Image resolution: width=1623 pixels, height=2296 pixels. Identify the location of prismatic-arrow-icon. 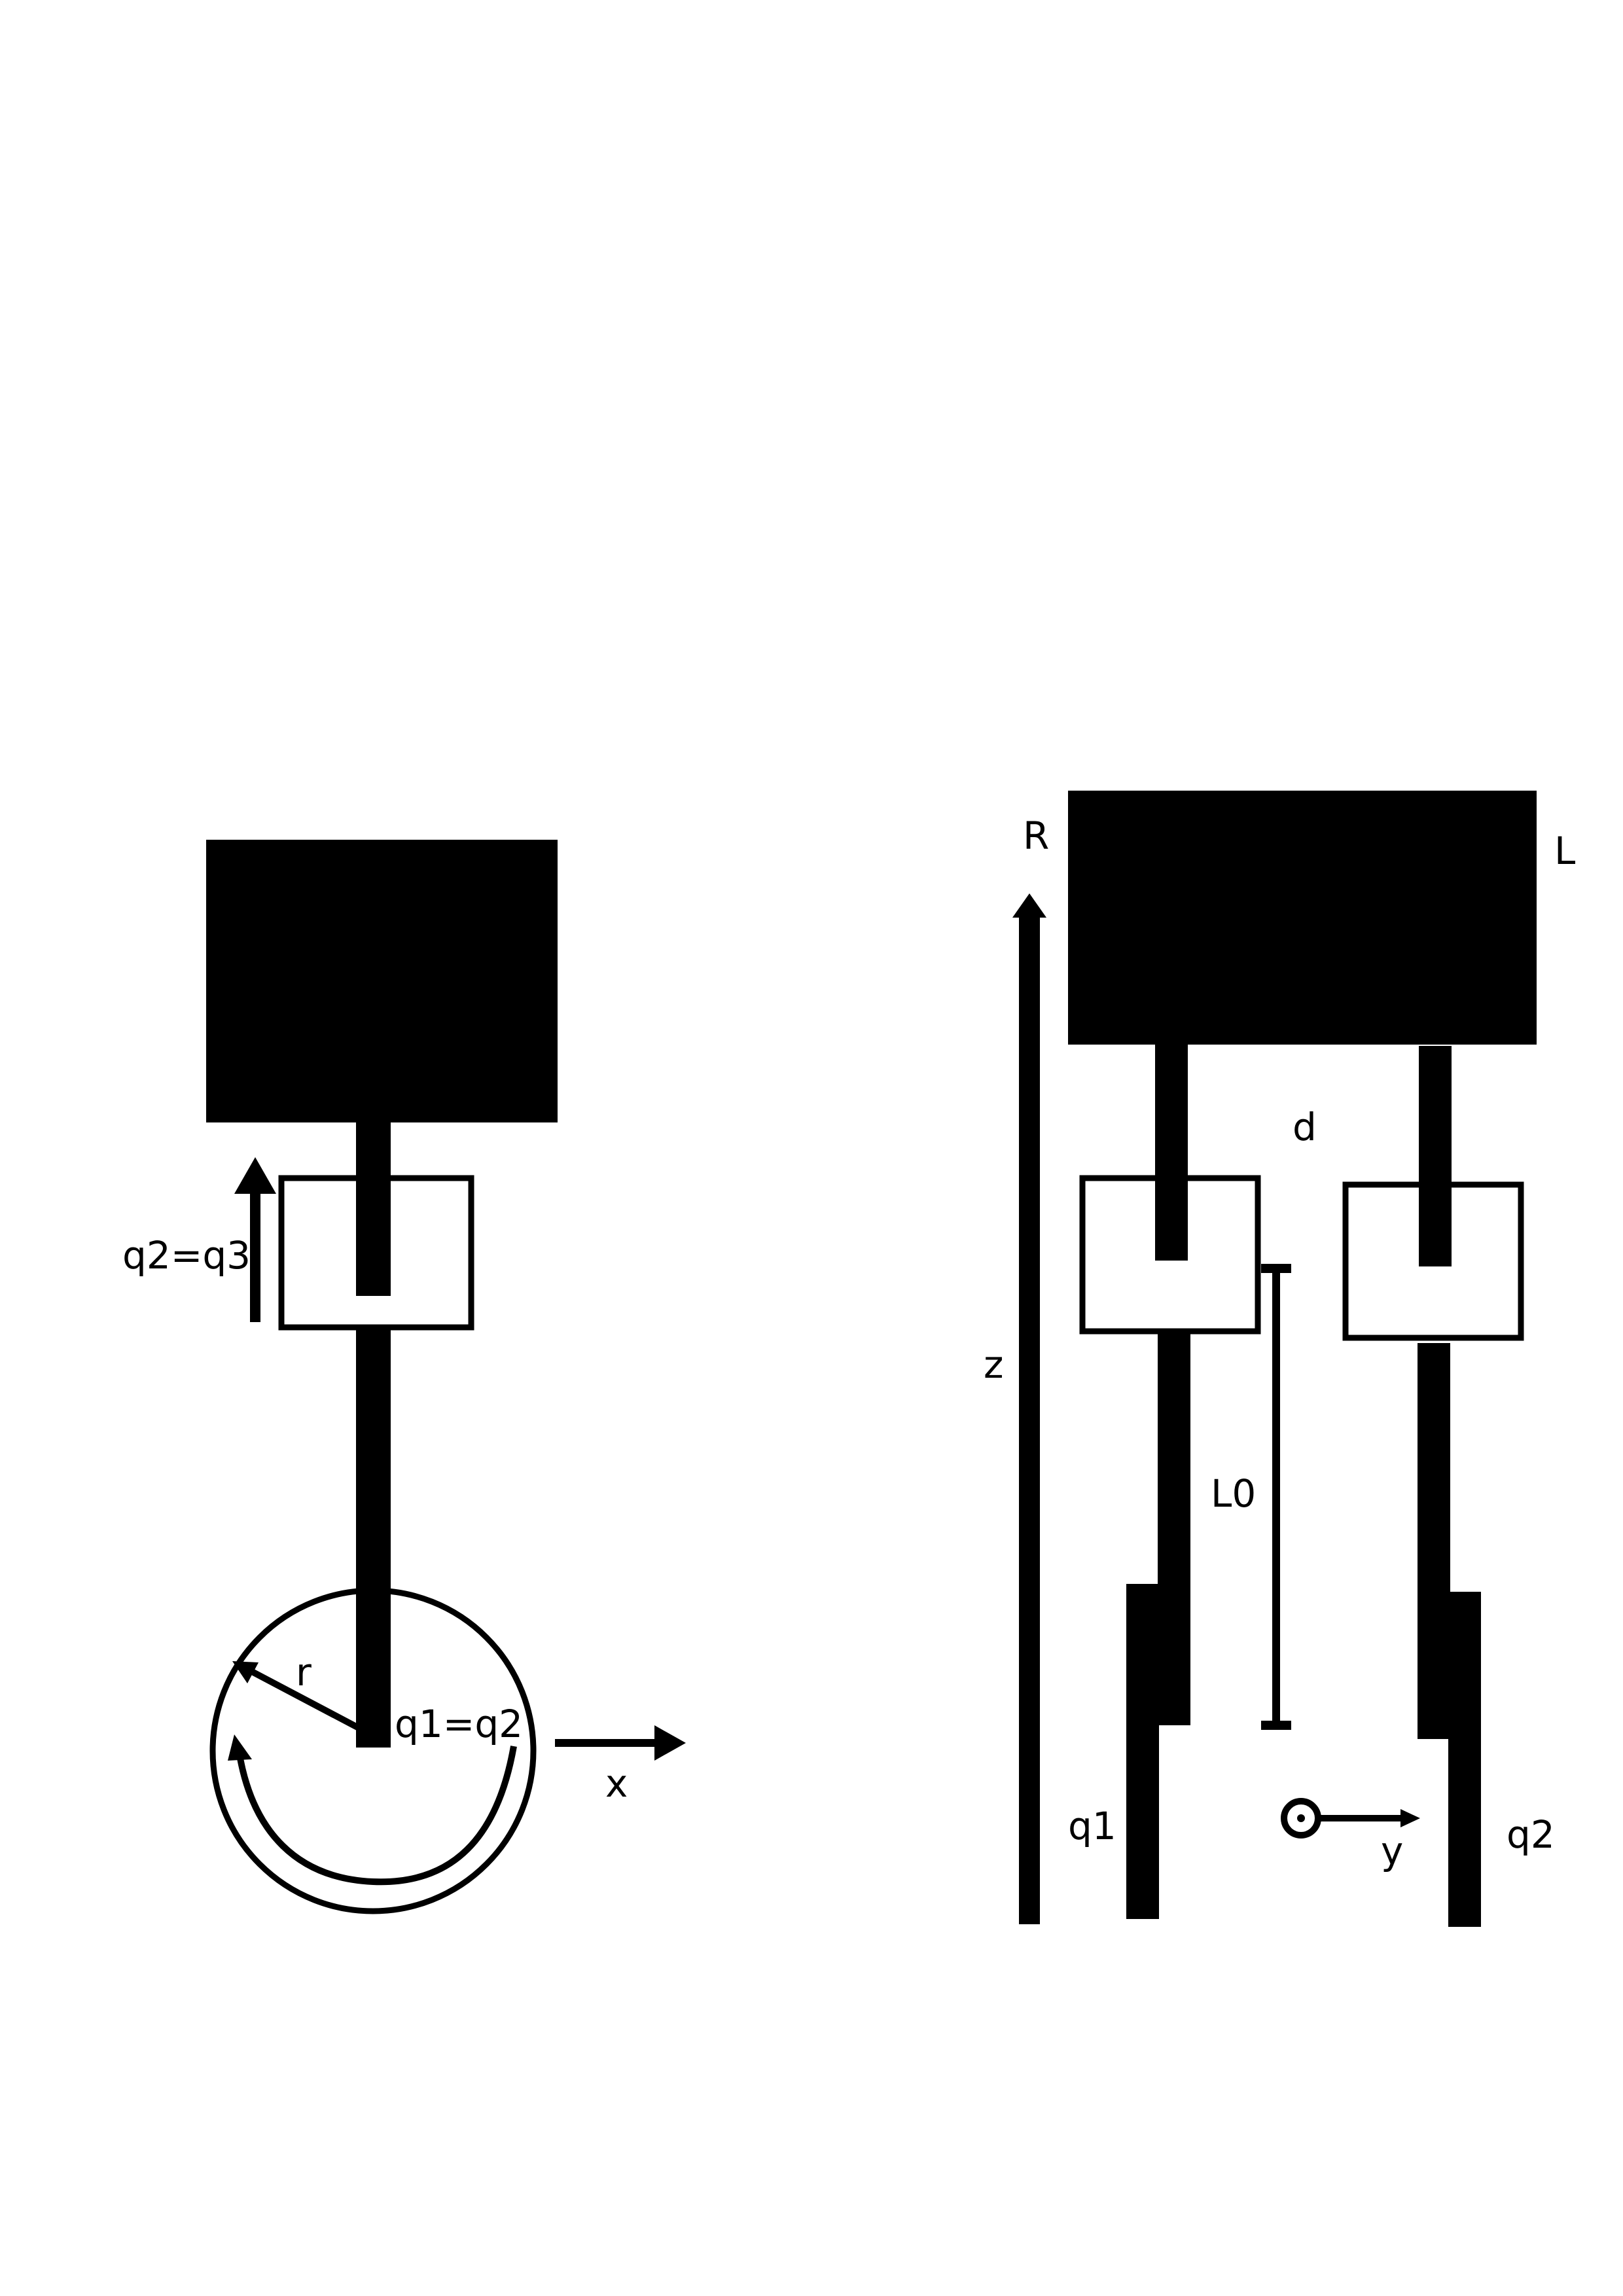
(255, 1239).